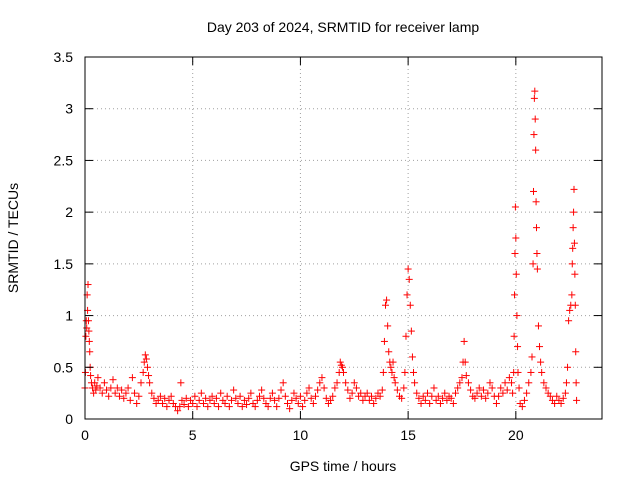  Describe the element at coordinates (516, 435) in the screenshot. I see `x-tick-label: 20` at that location.